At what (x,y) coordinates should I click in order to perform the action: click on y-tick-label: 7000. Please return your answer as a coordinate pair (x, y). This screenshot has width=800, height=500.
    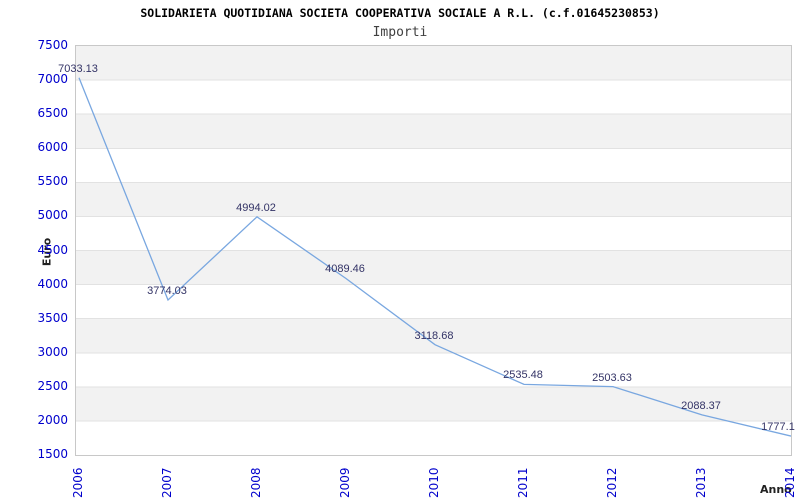
    Looking at the image, I should click on (52, 79).